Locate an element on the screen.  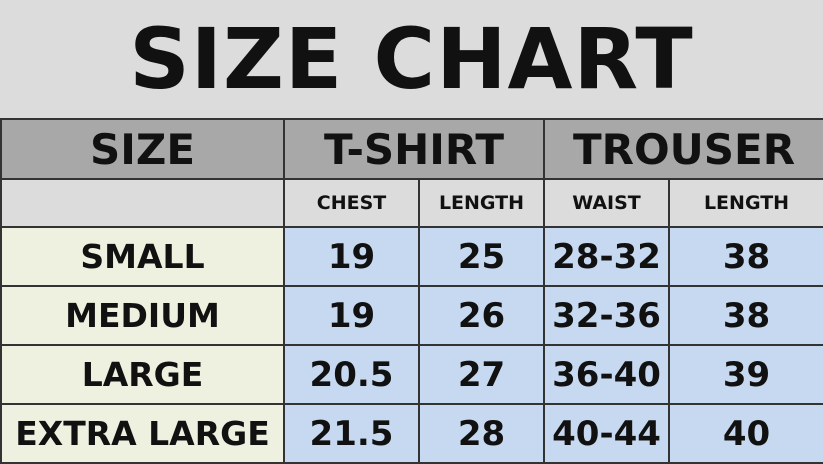
subheader-waist: WAIST is located at coordinates (607, 203).